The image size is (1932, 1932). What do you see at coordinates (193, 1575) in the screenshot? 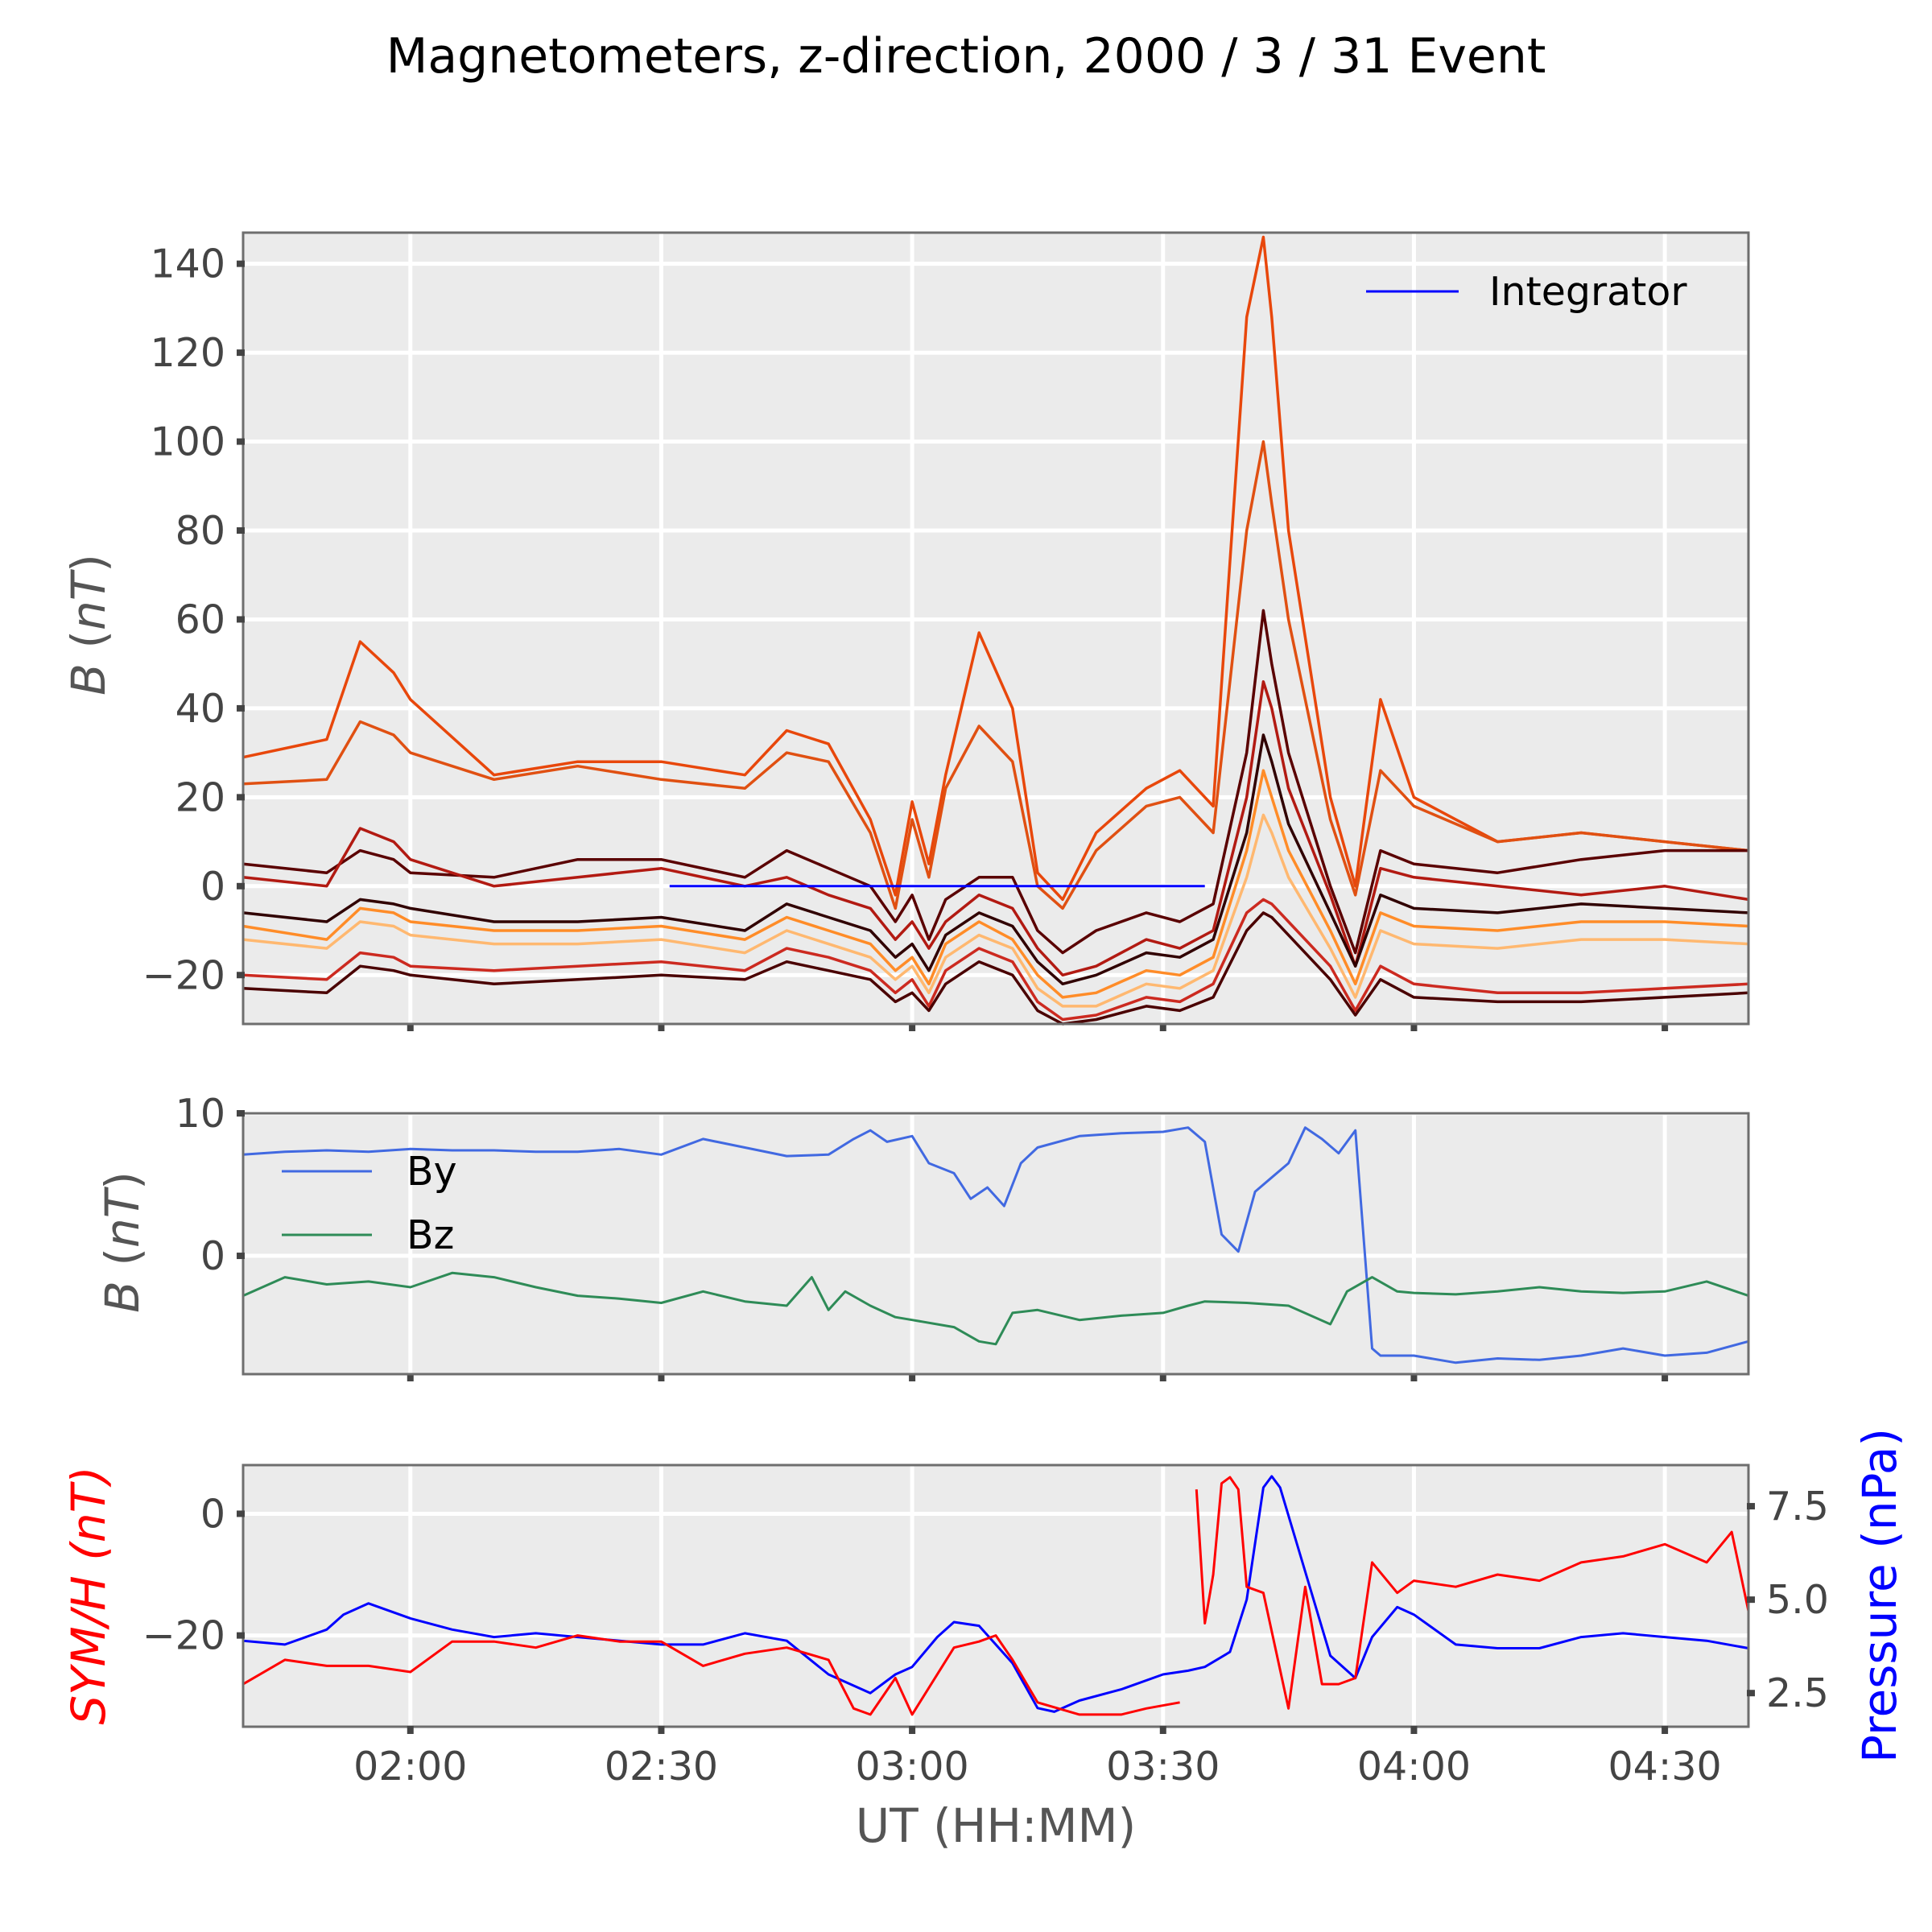
I see `index-yticks: −20 0` at bounding box center [193, 1575].